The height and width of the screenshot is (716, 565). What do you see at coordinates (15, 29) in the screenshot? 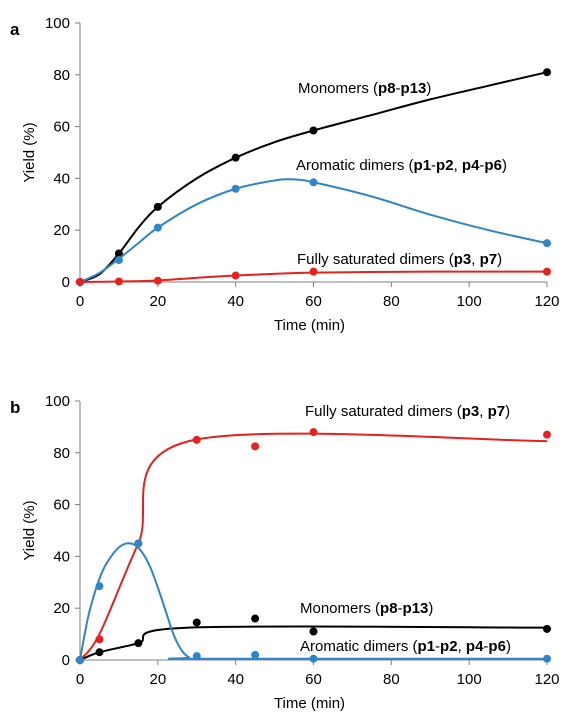
I see `panel-letter: a` at bounding box center [15, 29].